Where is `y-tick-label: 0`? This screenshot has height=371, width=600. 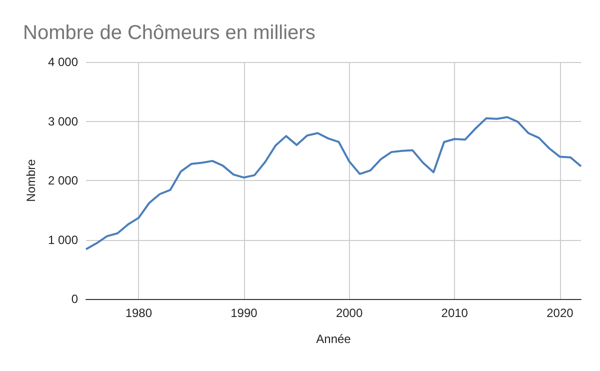
y-tick-label: 0 is located at coordinates (74, 299).